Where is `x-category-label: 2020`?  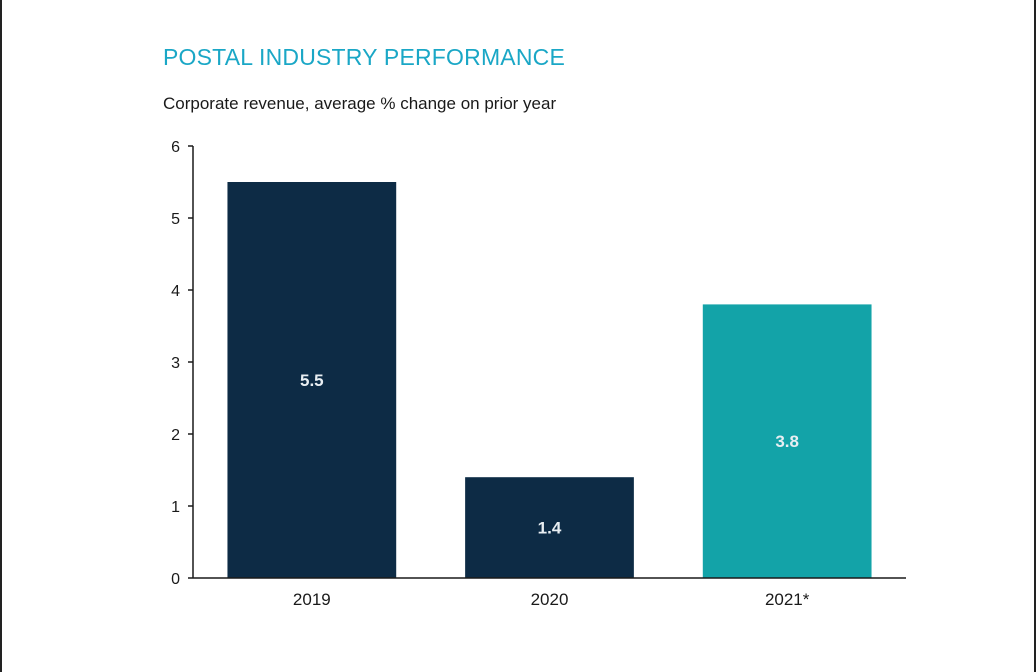
x-category-label: 2020 is located at coordinates (550, 599).